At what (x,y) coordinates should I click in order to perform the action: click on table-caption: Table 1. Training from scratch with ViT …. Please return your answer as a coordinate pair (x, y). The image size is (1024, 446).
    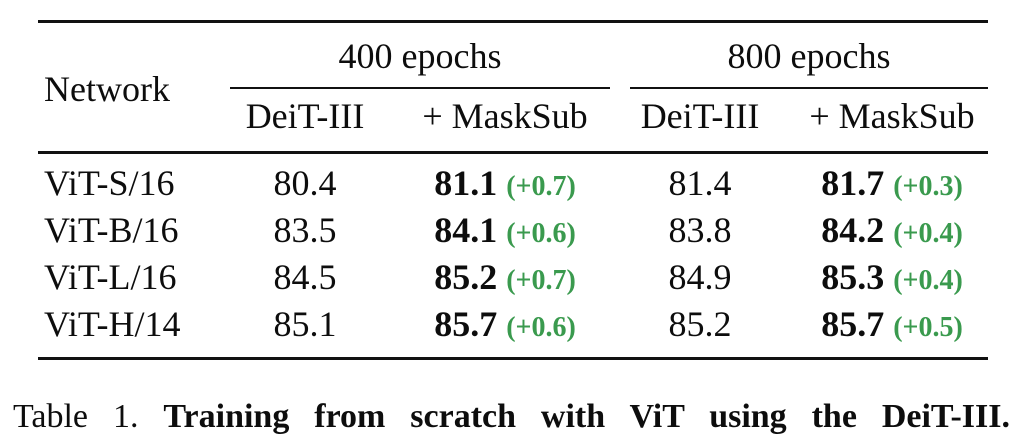
    Looking at the image, I should click on (511, 417).